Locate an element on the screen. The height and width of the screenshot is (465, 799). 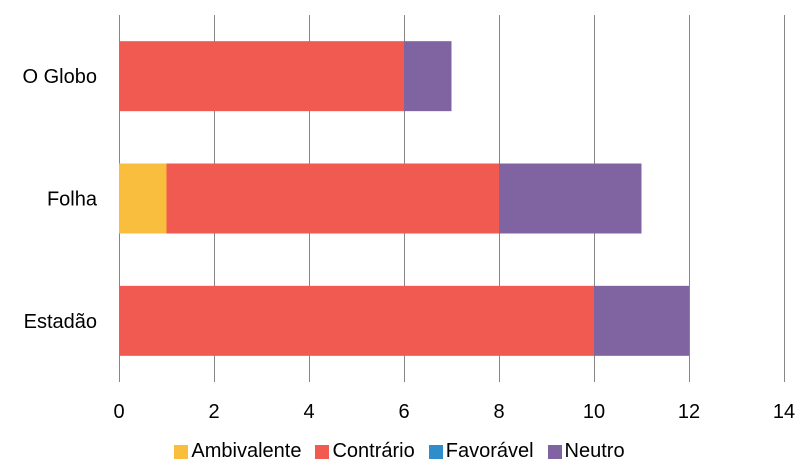
x-tick-labels: 0 2 4 6 8 10 12 14 is located at coordinates (454, 412).